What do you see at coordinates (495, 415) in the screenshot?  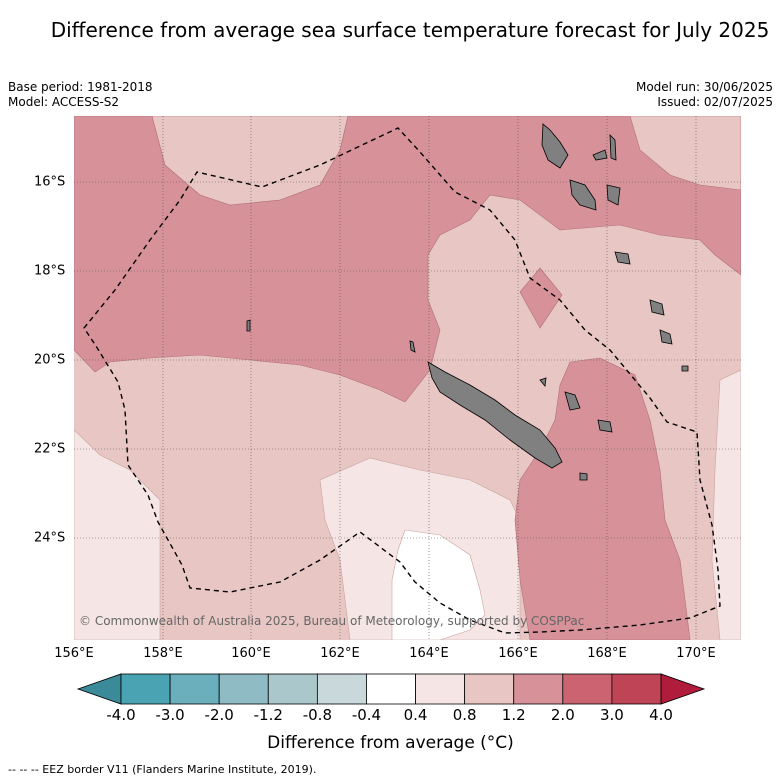 I see `new-caledonia-island` at bounding box center [495, 415].